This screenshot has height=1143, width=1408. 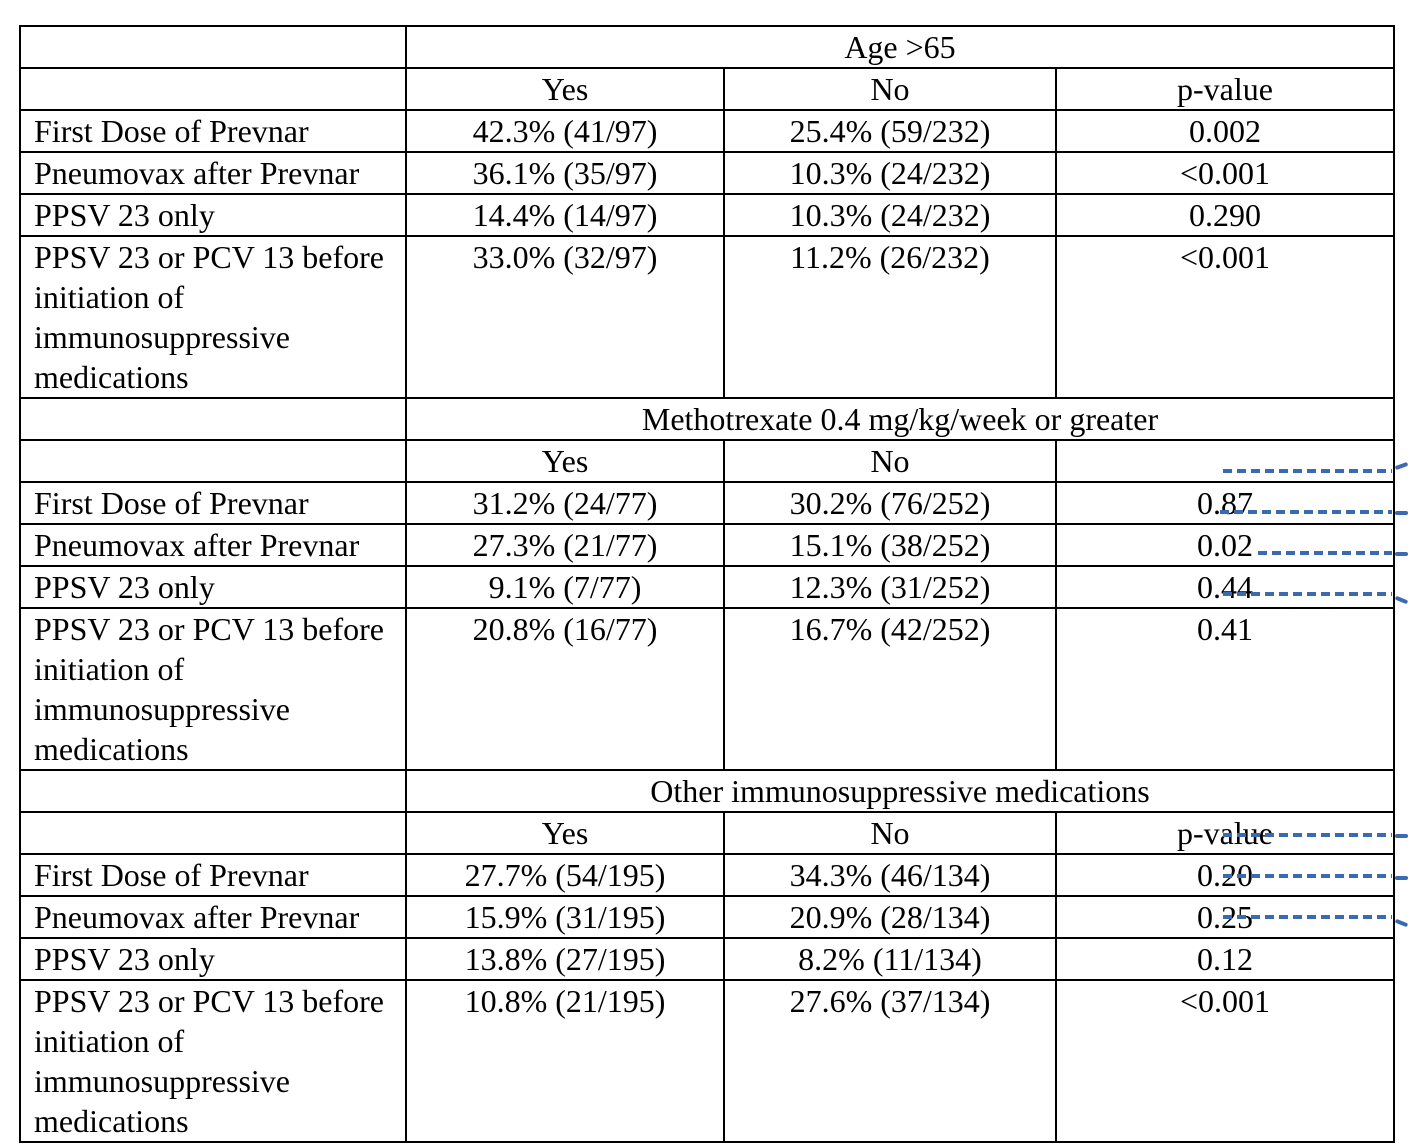 What do you see at coordinates (890, 875) in the screenshot?
I see `no-value: 34.3% (46/134)` at bounding box center [890, 875].